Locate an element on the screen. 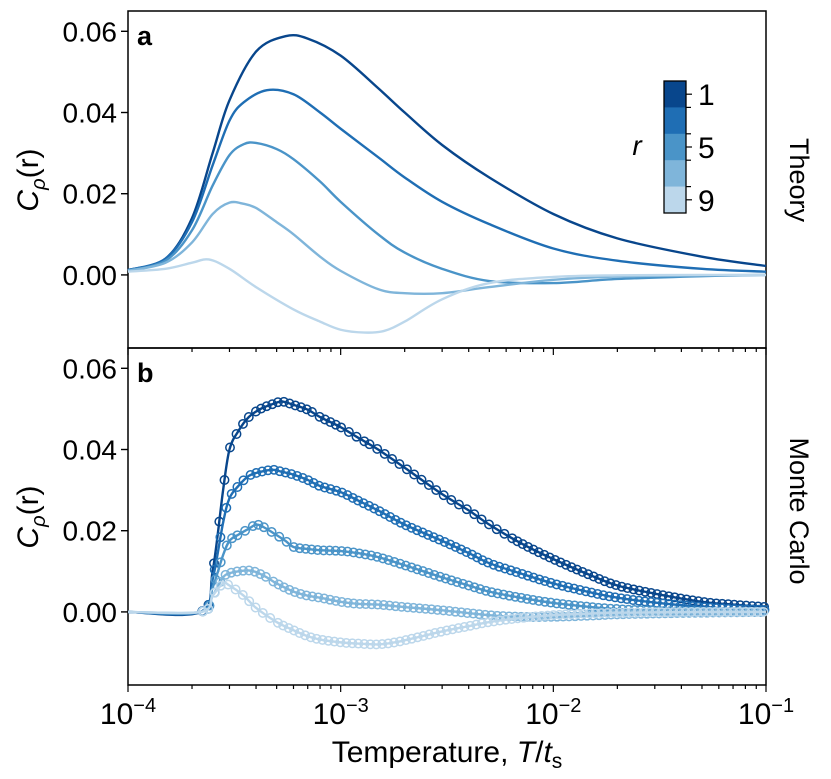  y-tick-label: 0.02 is located at coordinates (90, 531).